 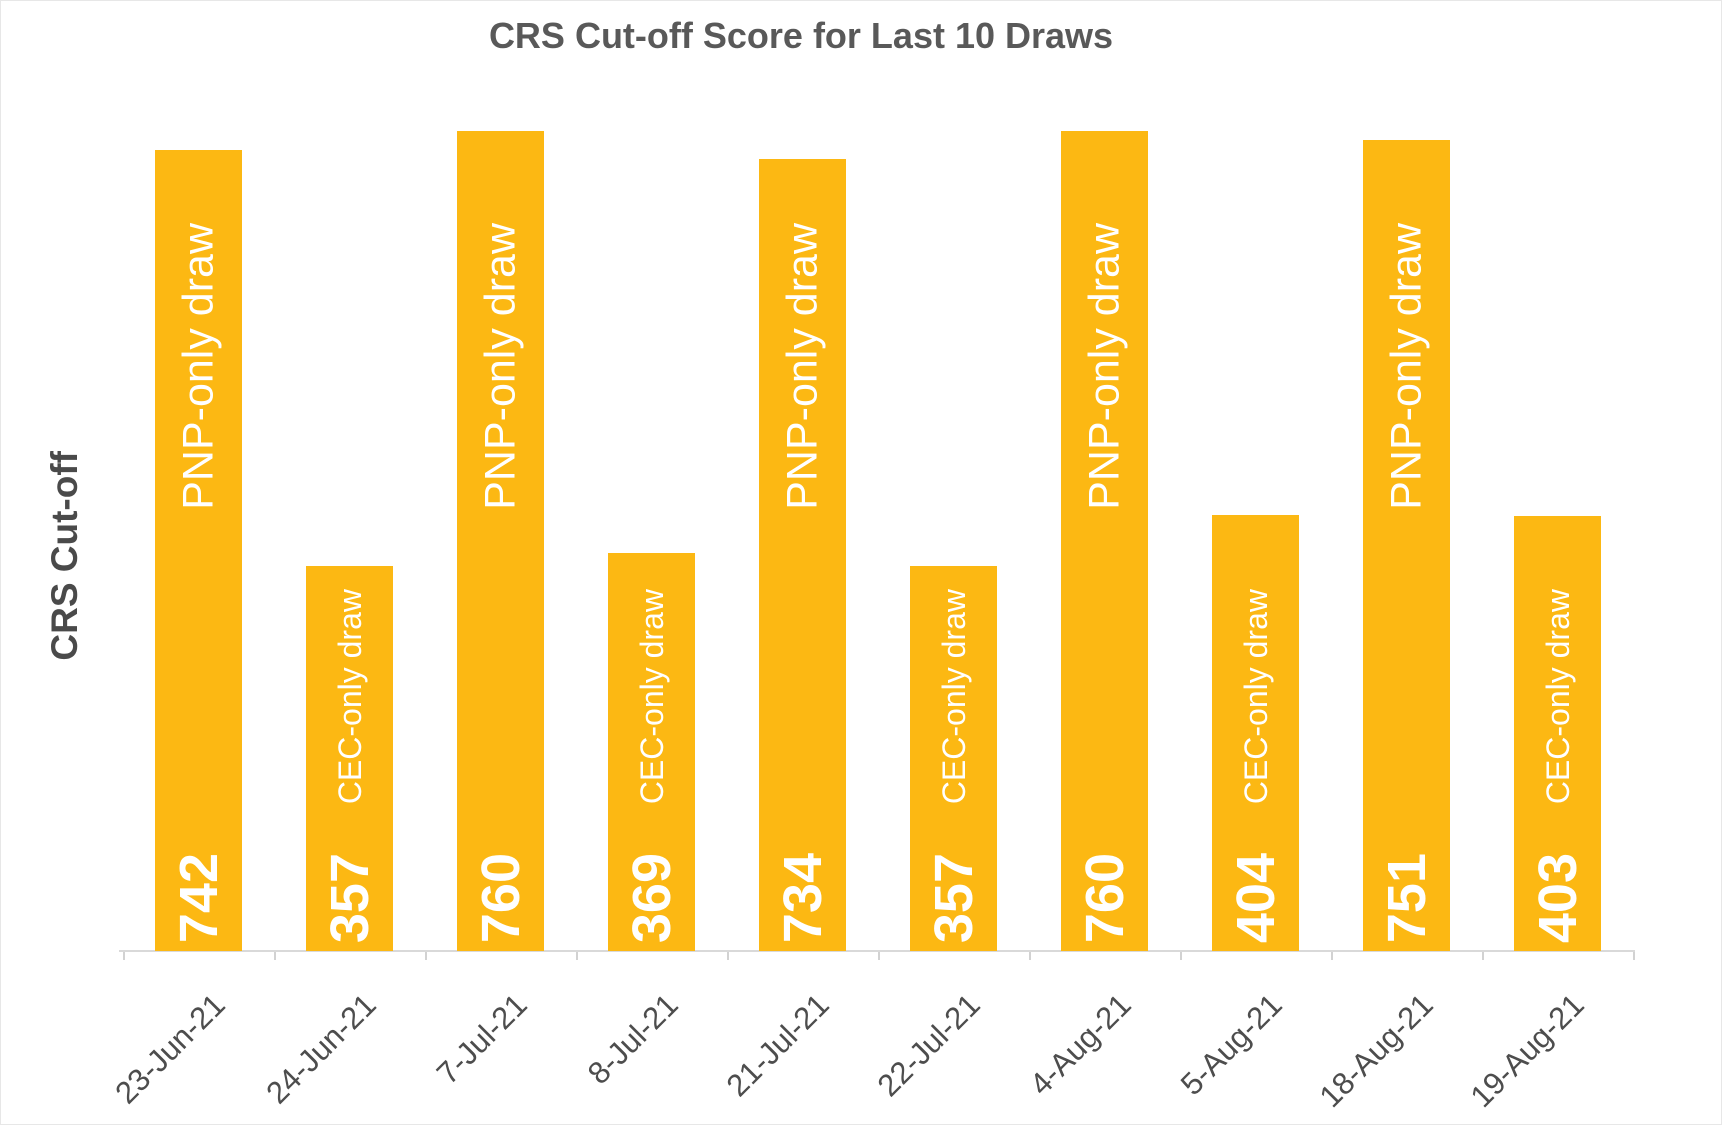 I want to click on bar: 404 CEC-only draw, so click(x=1255, y=733).